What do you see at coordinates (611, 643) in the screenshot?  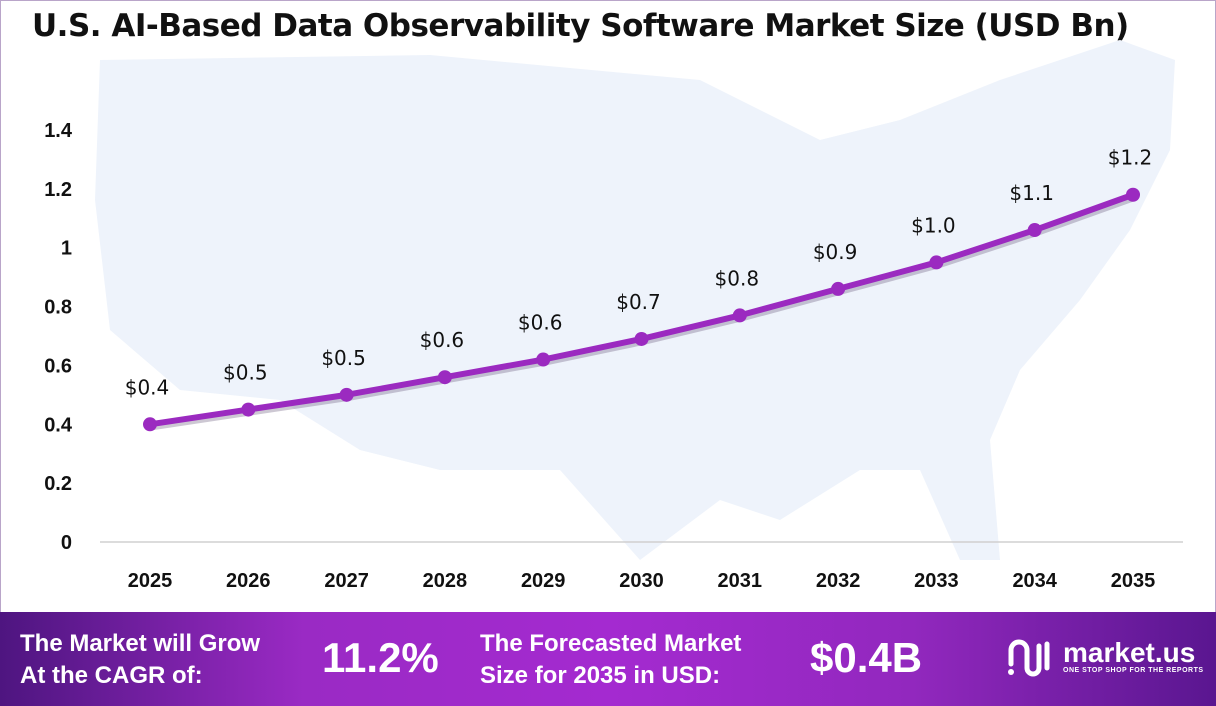 I see `forecast-label-line1: The Forecasted Market` at bounding box center [611, 643].